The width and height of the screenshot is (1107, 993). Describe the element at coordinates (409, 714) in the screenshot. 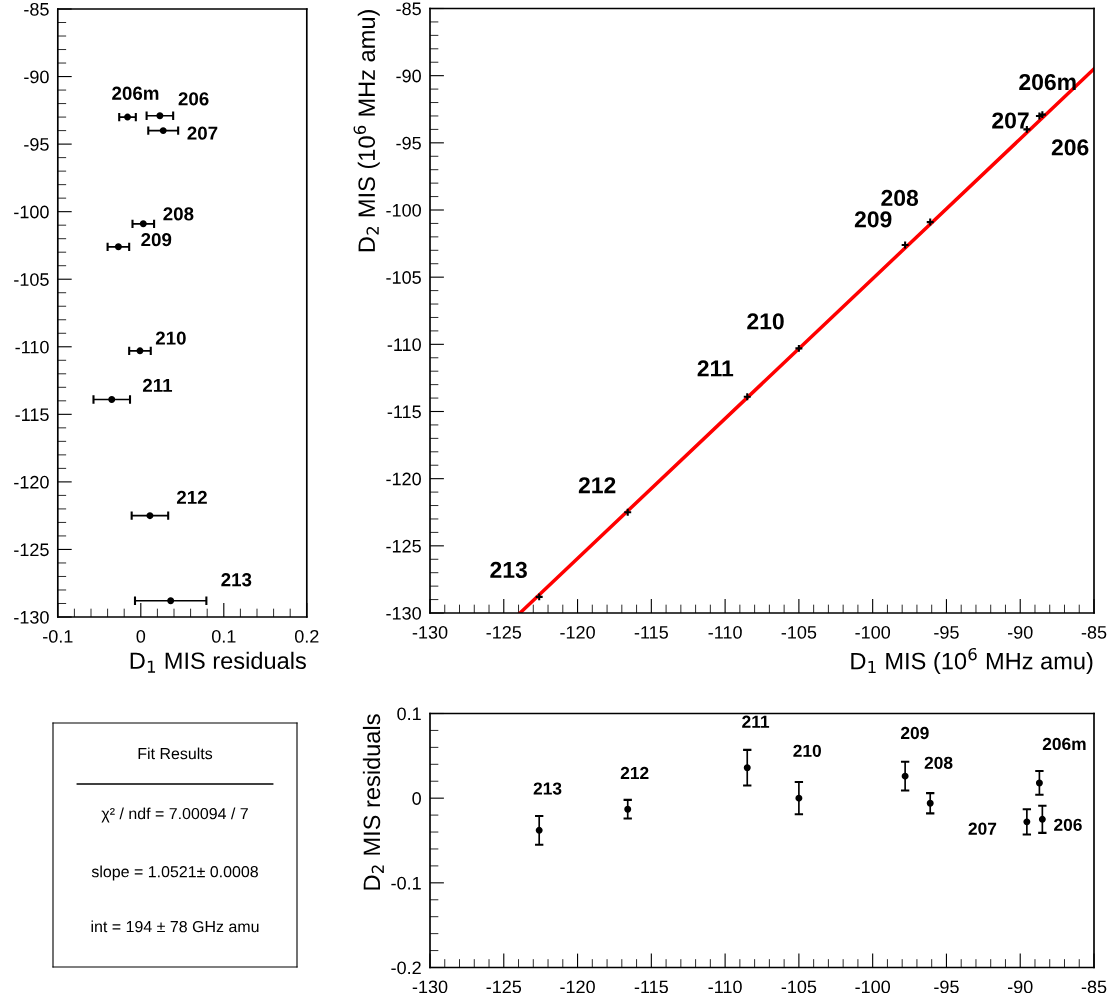

I see `y-tick-label: 0.1` at that location.